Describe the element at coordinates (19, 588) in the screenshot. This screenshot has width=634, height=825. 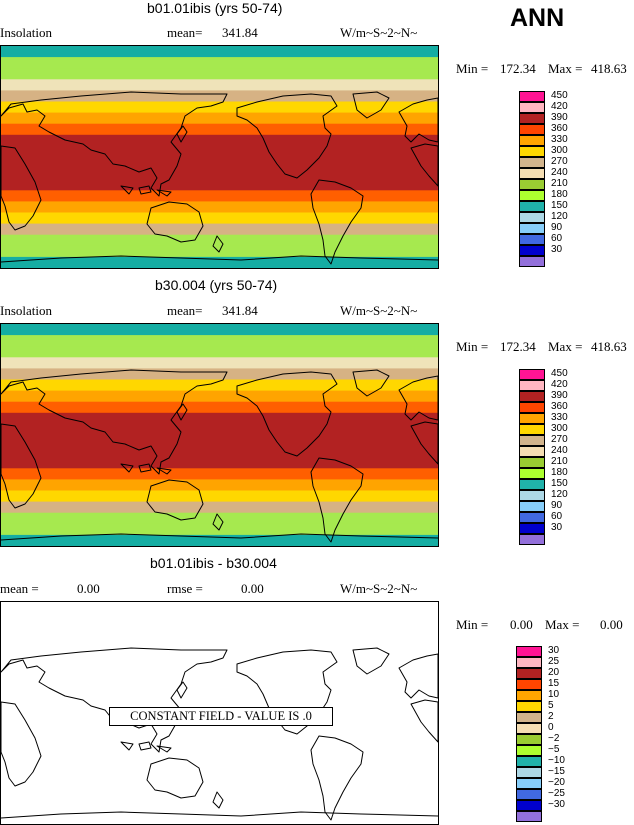
I see `panel-3-mean-label: mean =` at that location.